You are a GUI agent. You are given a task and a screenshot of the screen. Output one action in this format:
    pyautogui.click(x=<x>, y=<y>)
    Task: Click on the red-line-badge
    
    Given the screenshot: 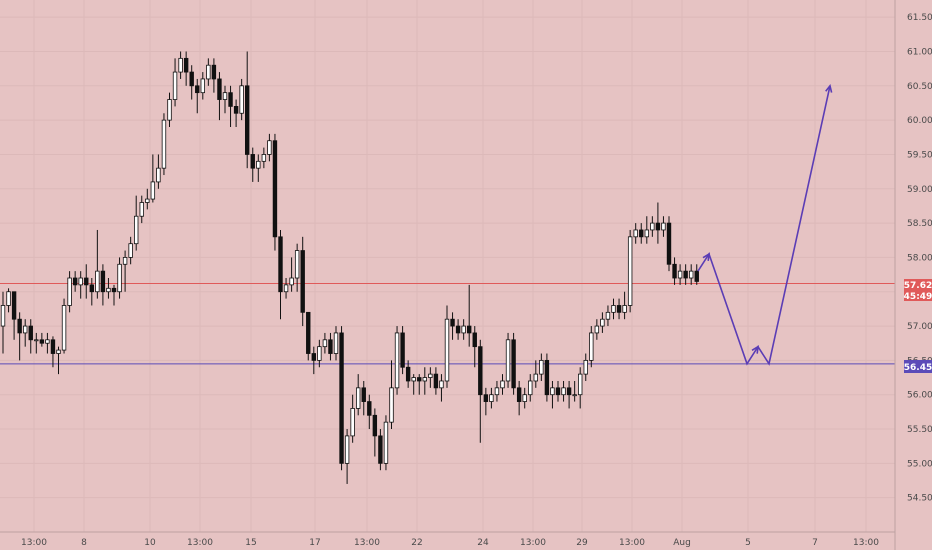 What is the action you would take?
    pyautogui.click(x=918, y=284)
    